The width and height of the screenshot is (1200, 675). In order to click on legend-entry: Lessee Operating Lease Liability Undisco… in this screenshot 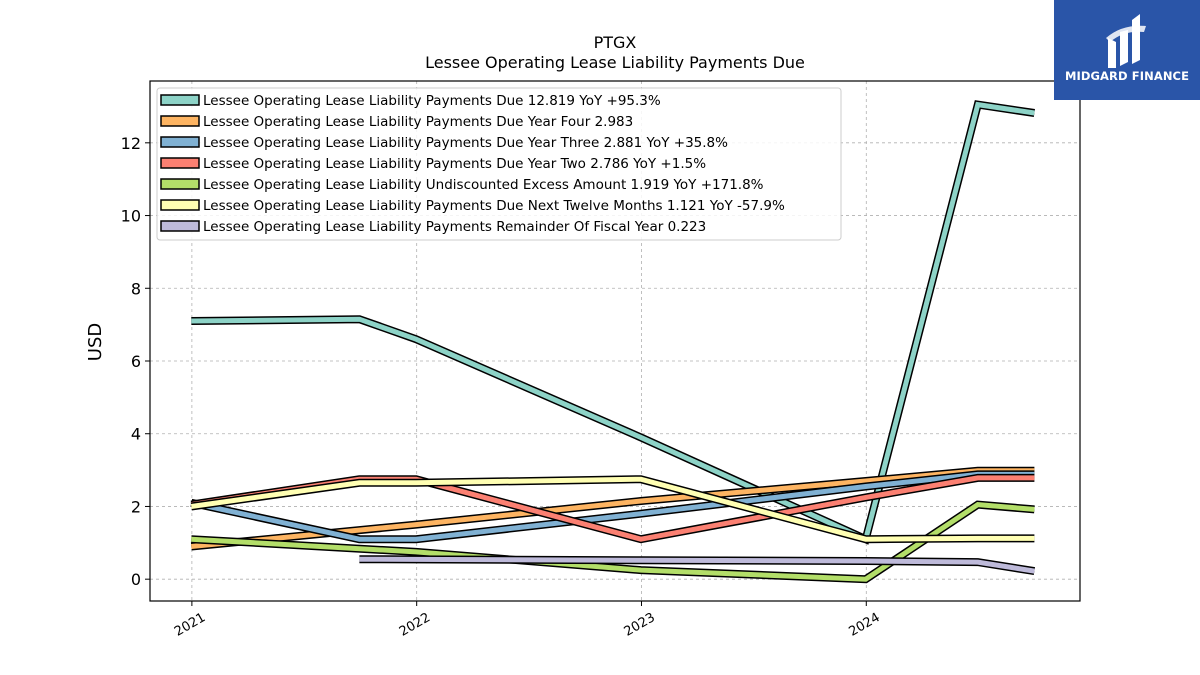, I will do `click(483, 185)`.